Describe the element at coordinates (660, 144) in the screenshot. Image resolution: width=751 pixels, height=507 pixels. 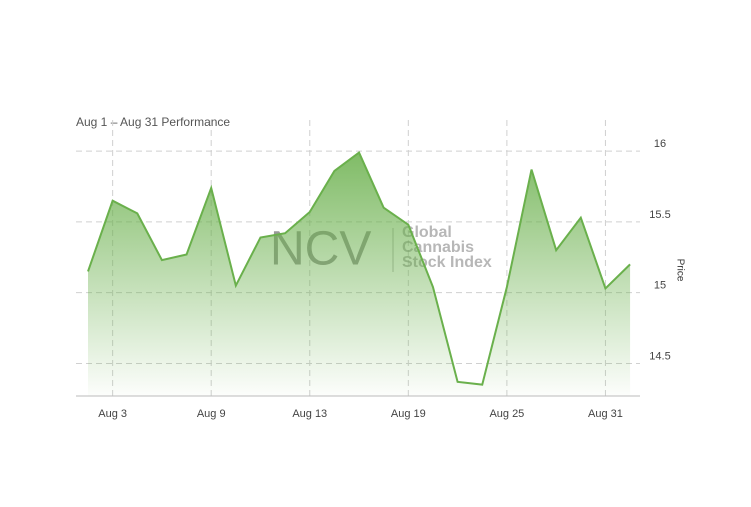
I see `y-tick-label: 16` at that location.